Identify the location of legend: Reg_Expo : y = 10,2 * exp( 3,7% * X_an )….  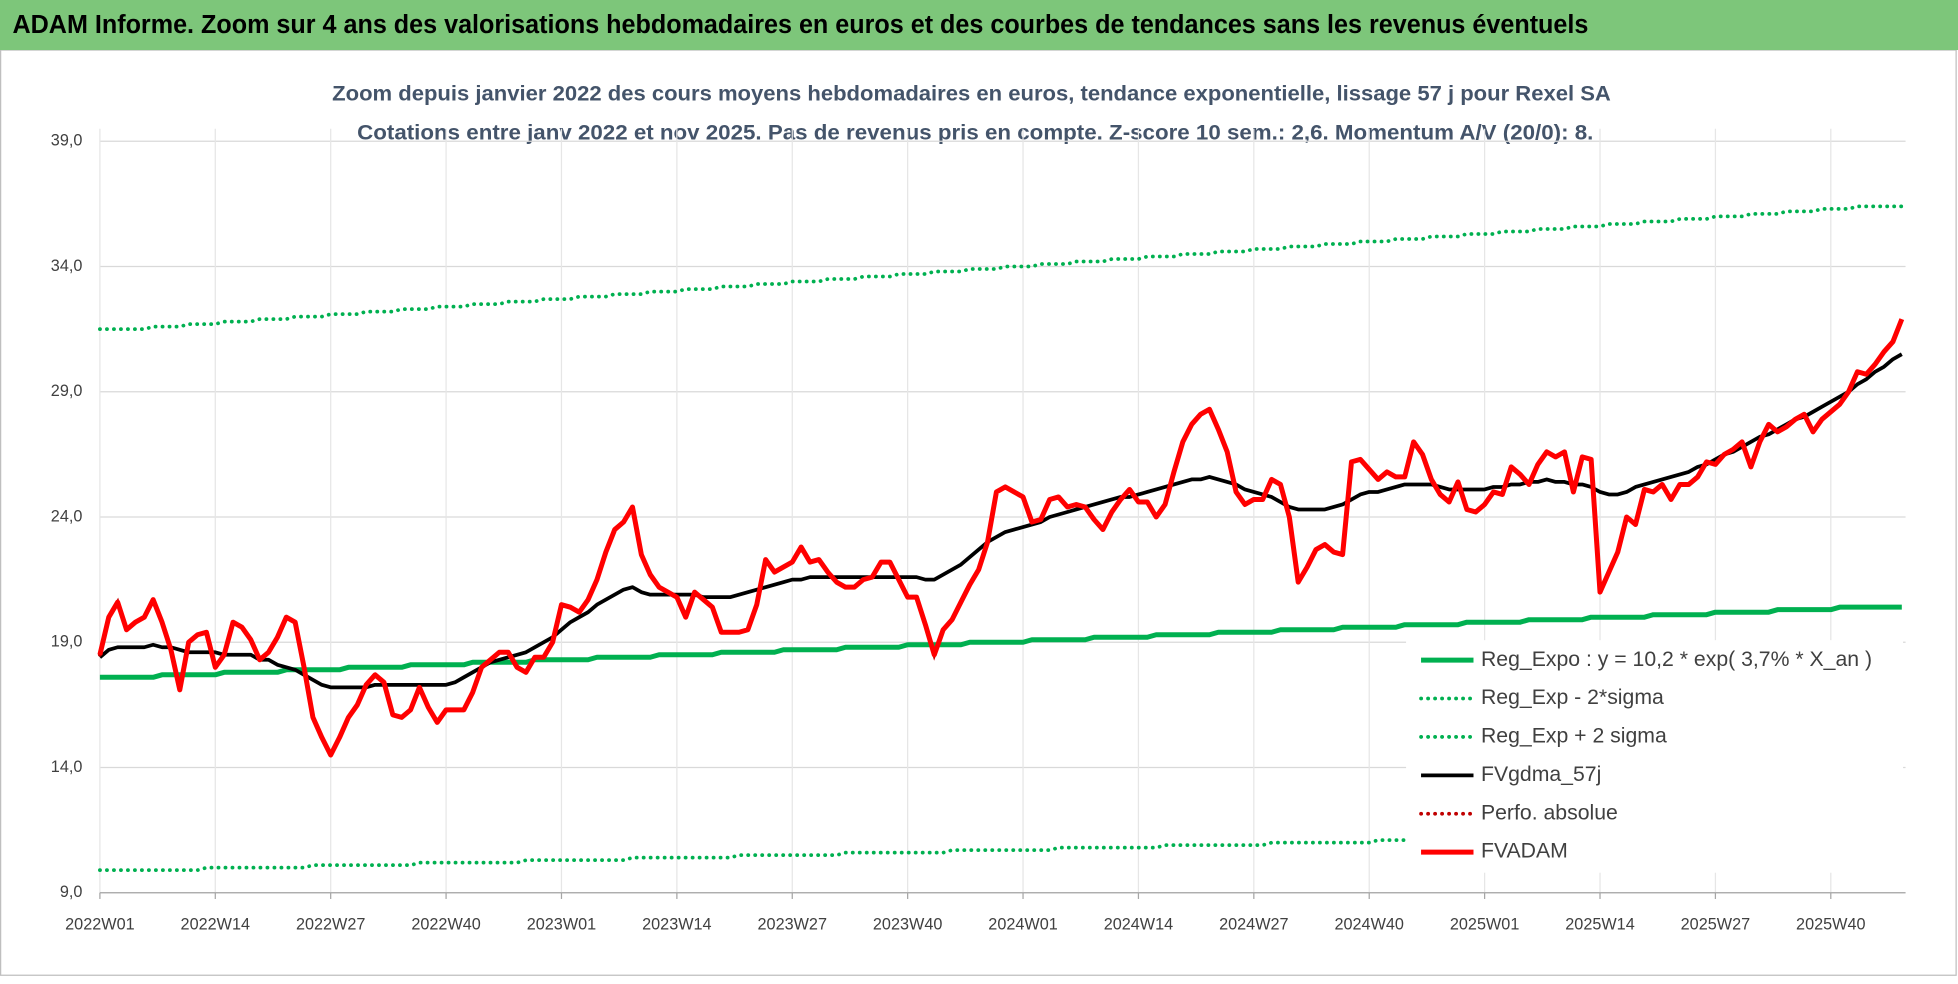
(1655, 756).